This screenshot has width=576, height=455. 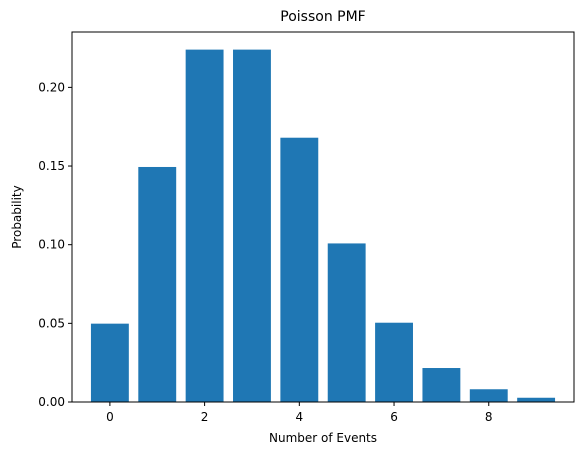 I want to click on y-tick-label: 0.05, so click(x=51, y=323).